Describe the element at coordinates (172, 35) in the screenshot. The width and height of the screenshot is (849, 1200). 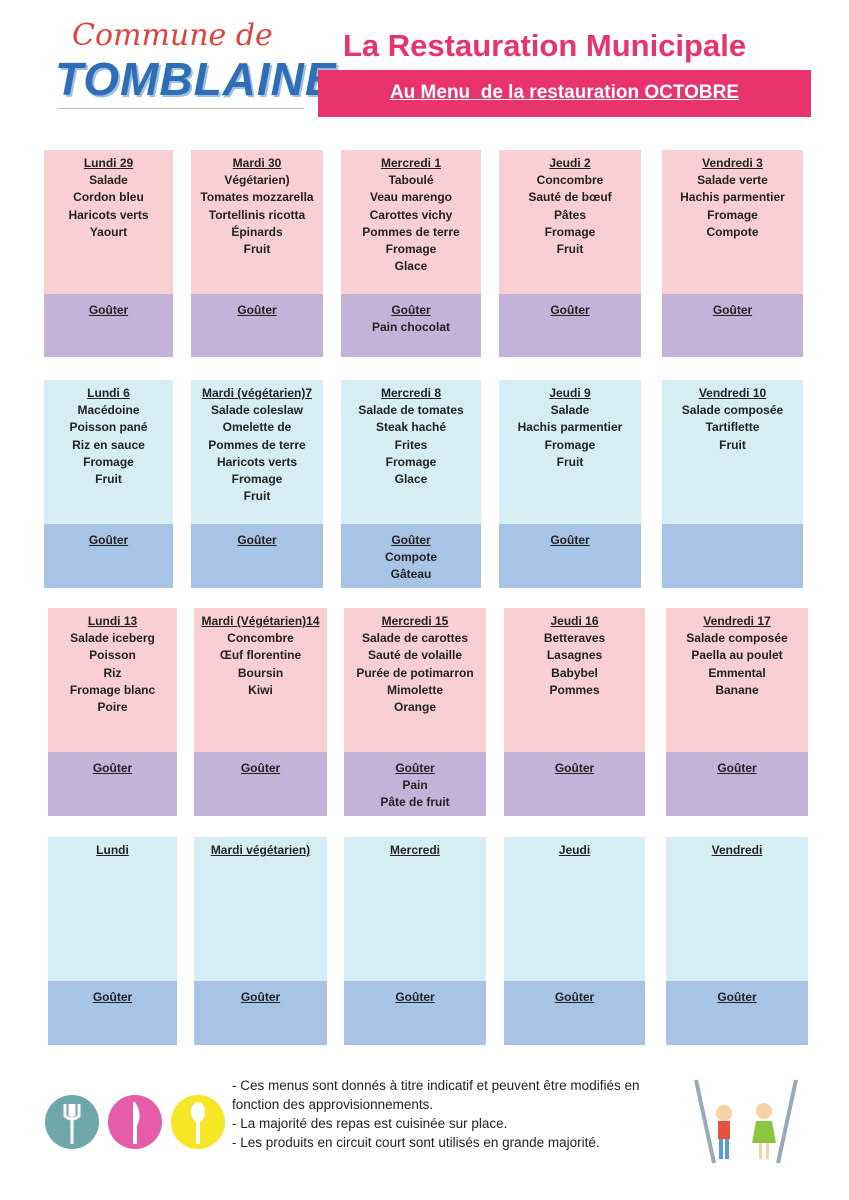
I see `logo-top: Commune de` at that location.